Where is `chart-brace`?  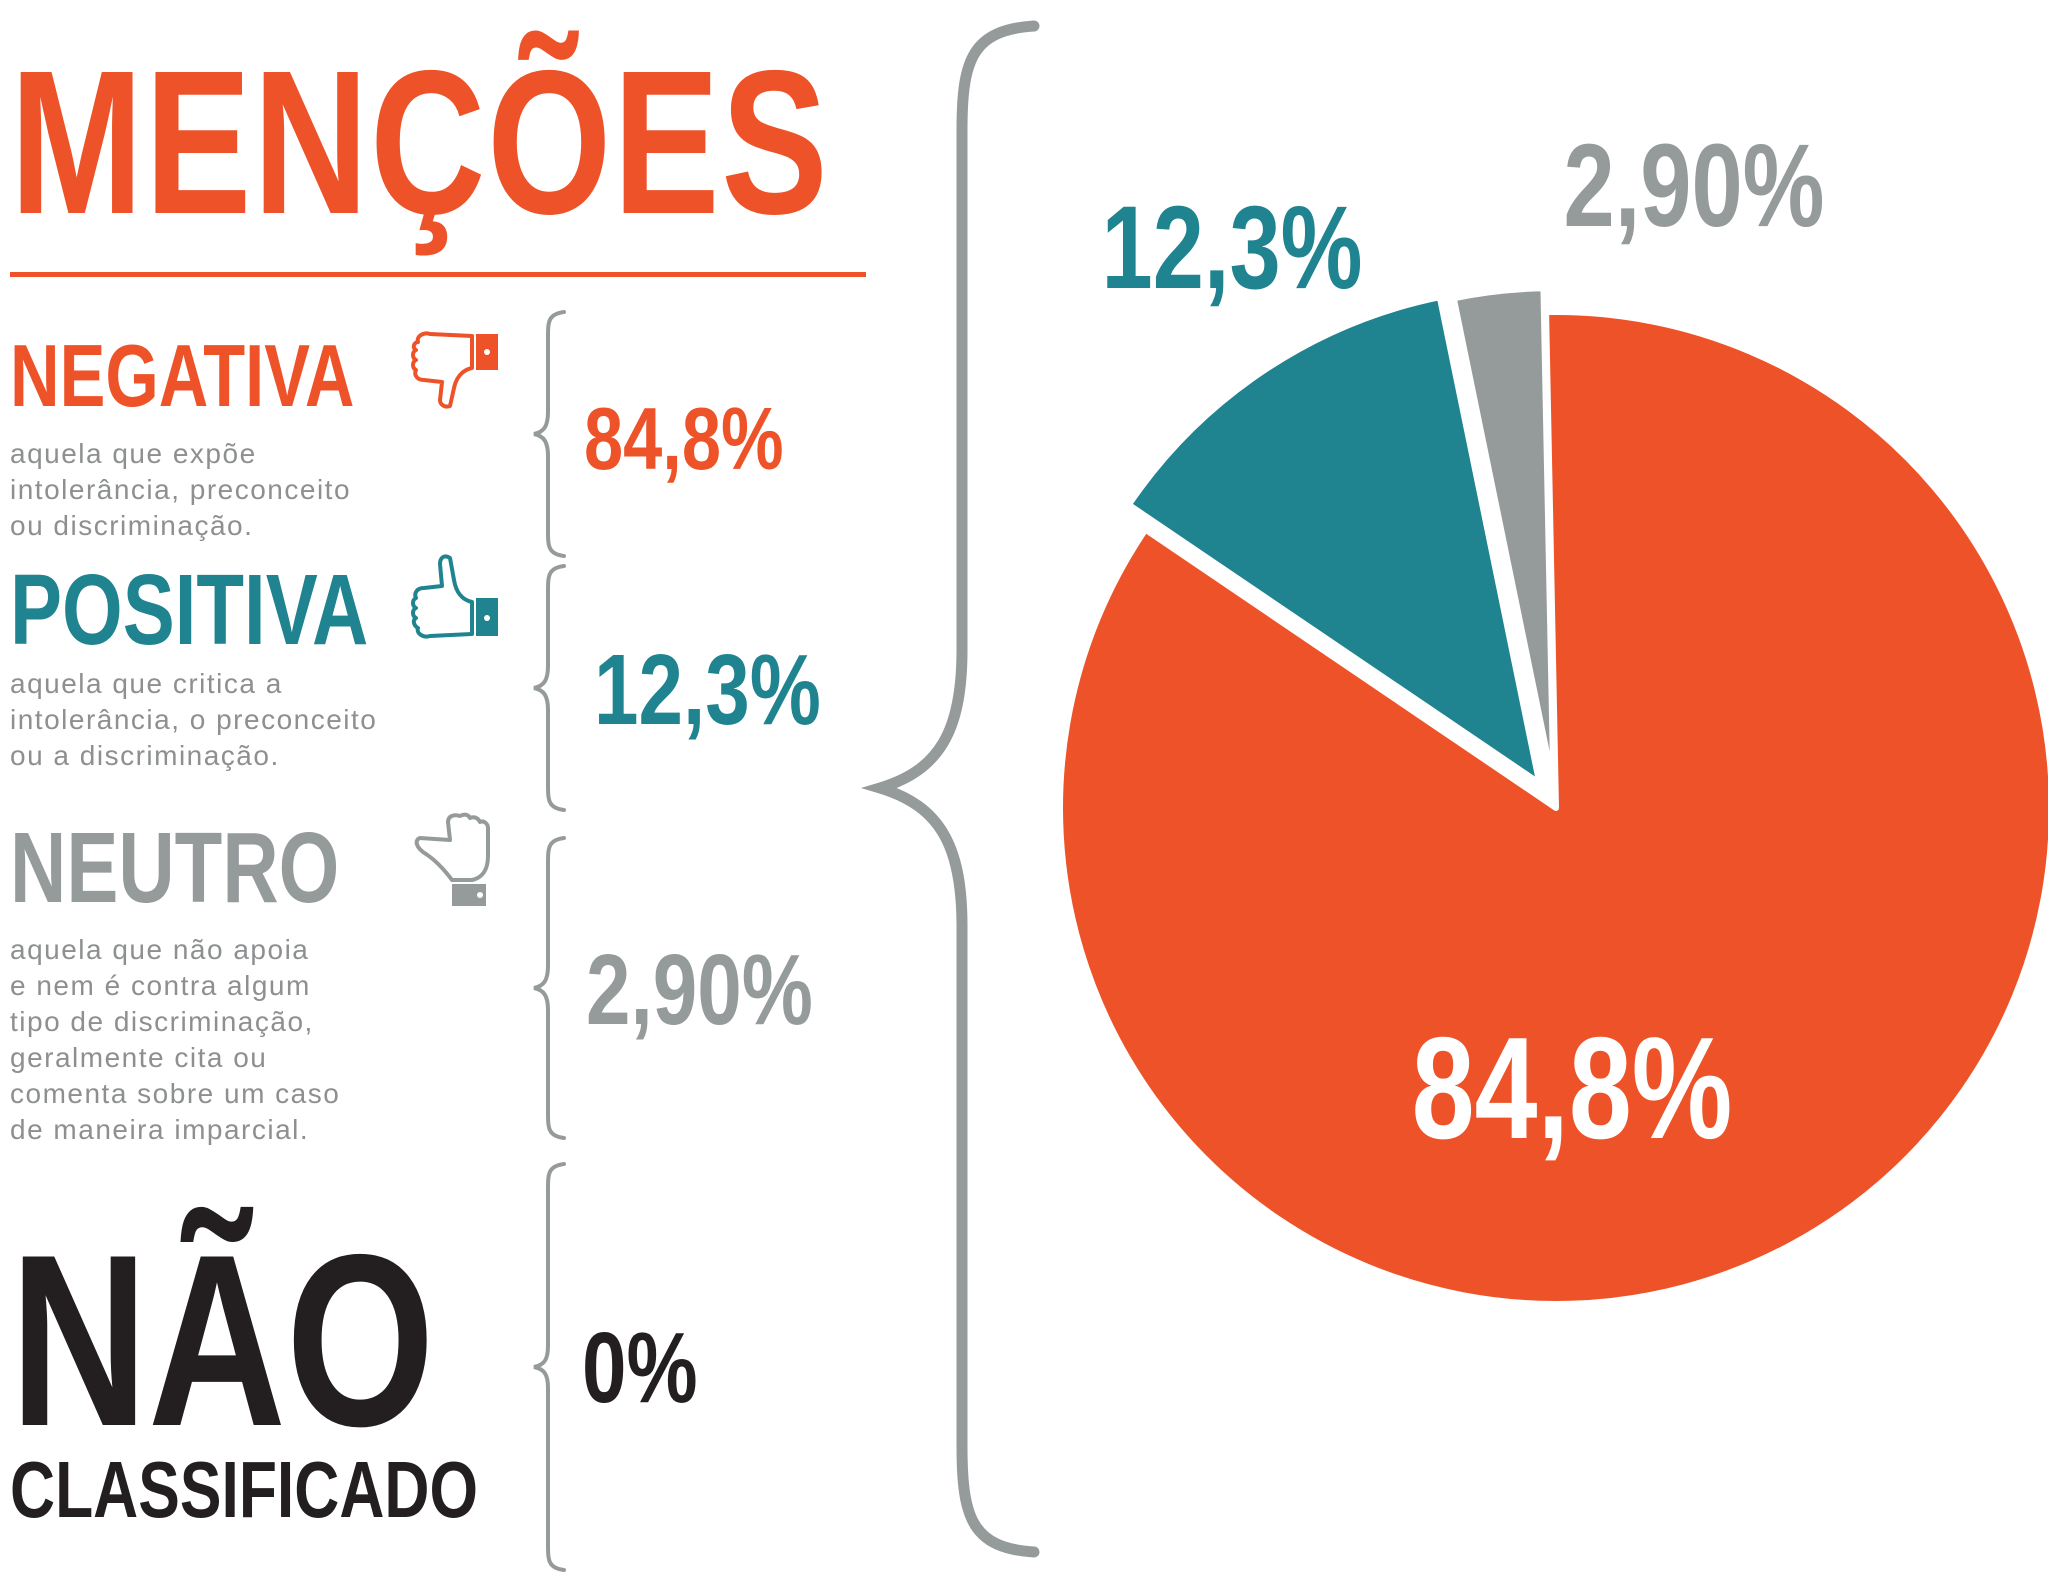
chart-brace is located at coordinates (950, 789).